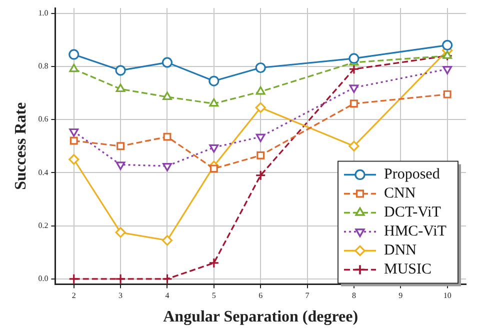  What do you see at coordinates (214, 295) in the screenshot?
I see `x-tick-label: 5` at bounding box center [214, 295].